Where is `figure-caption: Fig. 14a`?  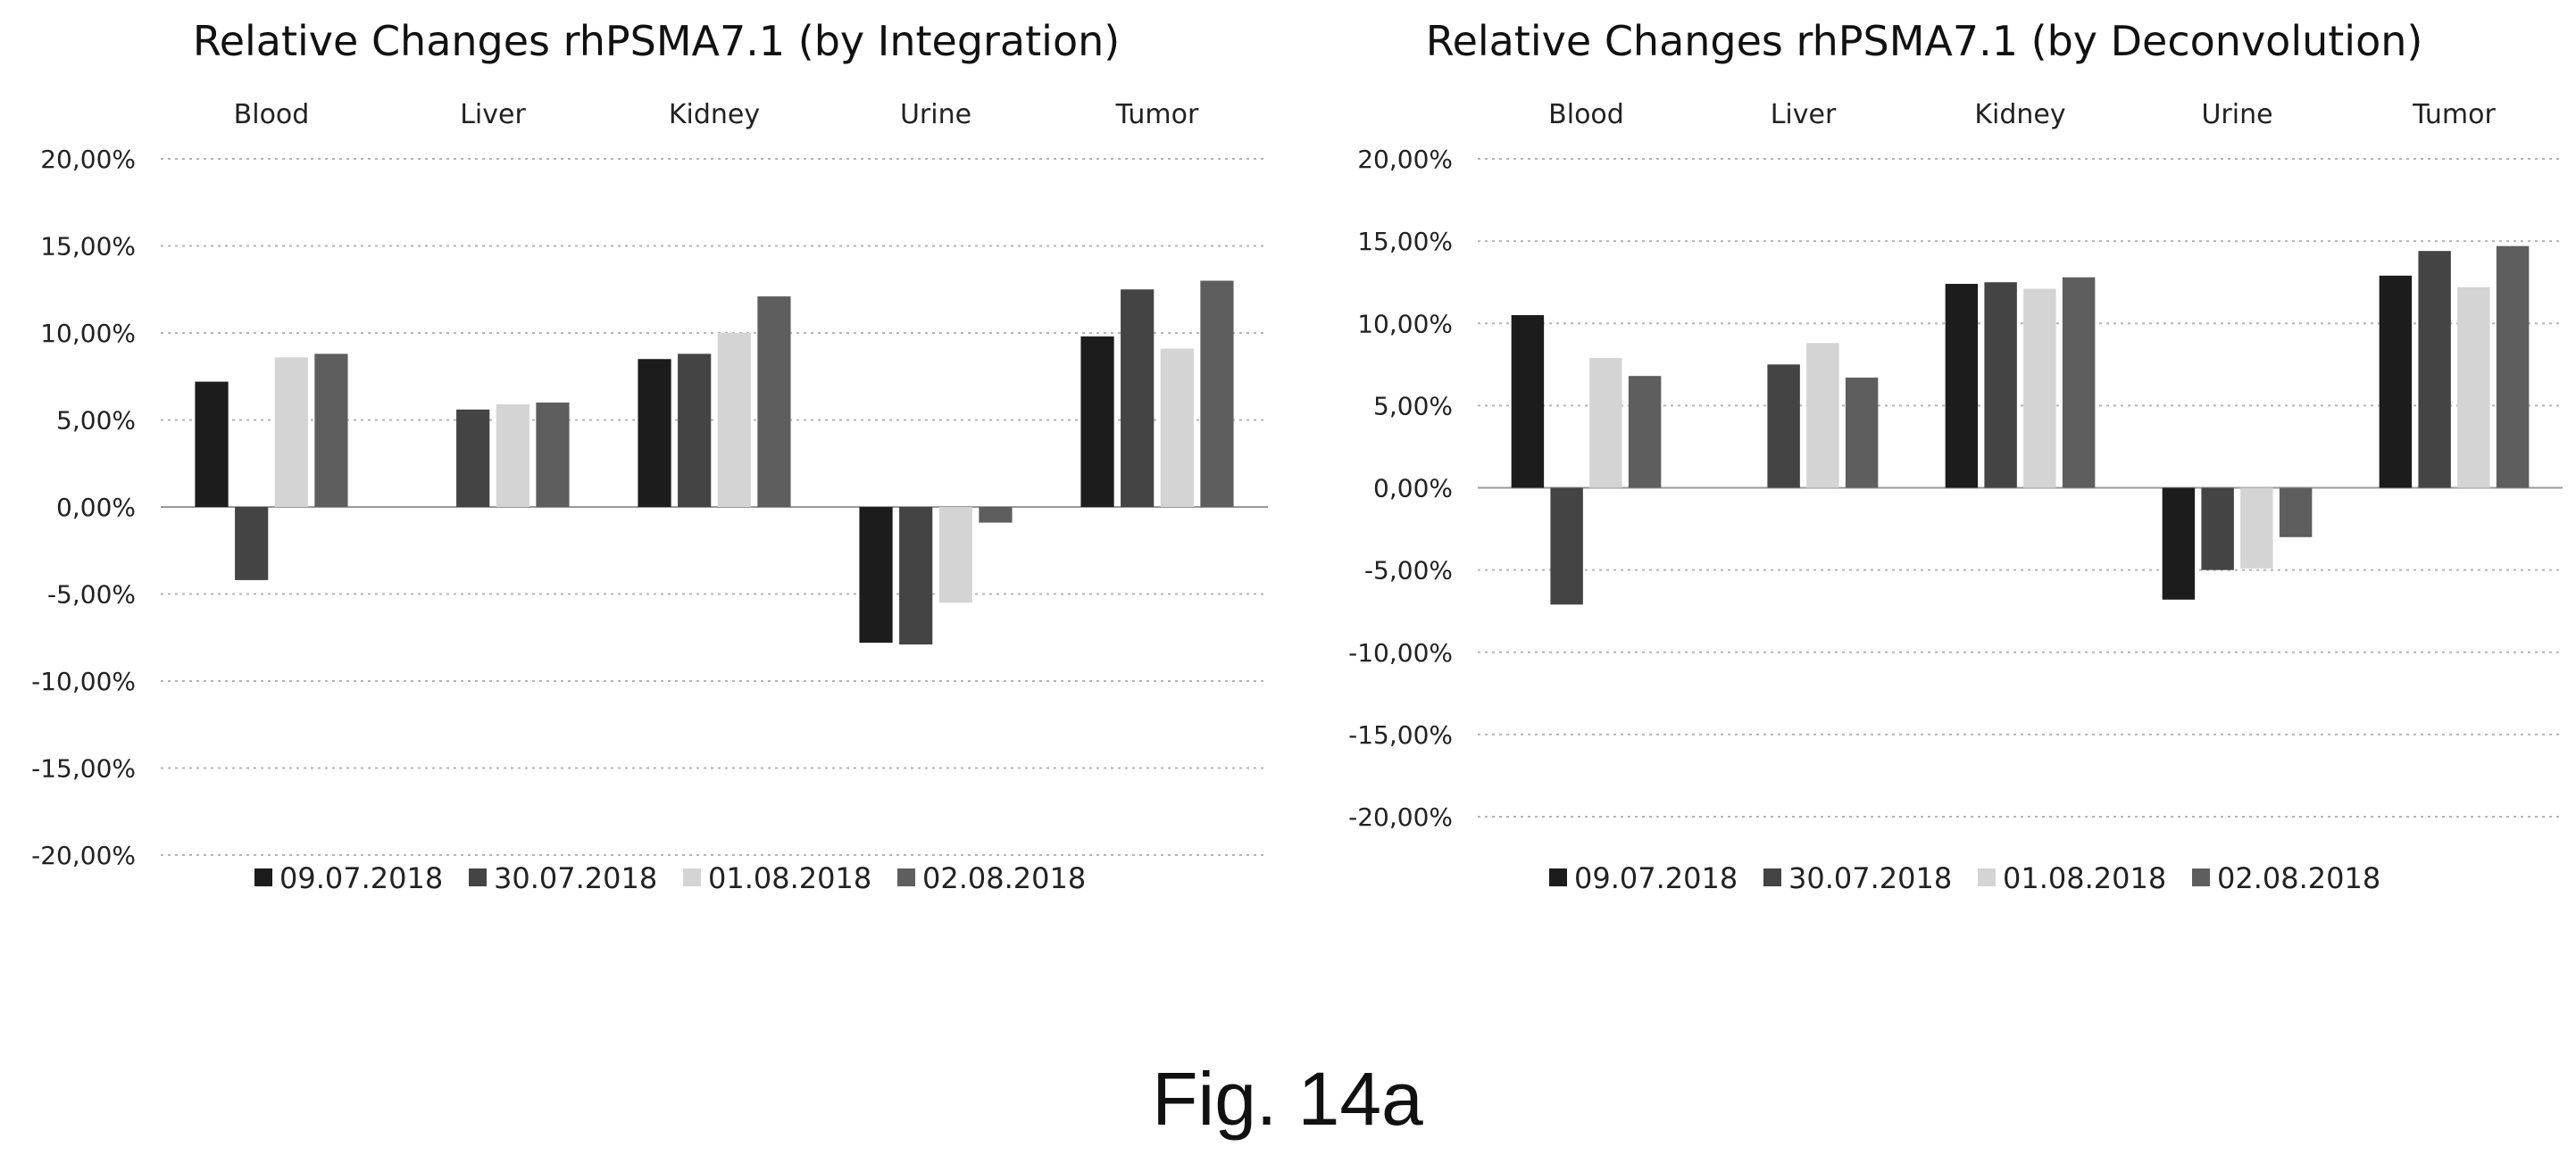
figure-caption: Fig. 14a is located at coordinates (1287, 1099).